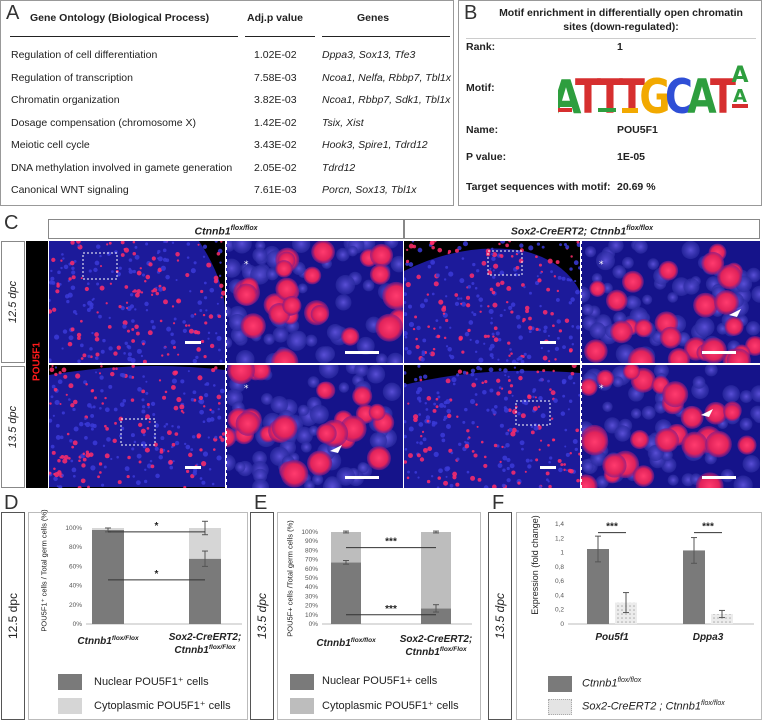 The image size is (762, 724). Describe the element at coordinates (261, 503) in the screenshot. I see `panel-e-letter: E` at that location.